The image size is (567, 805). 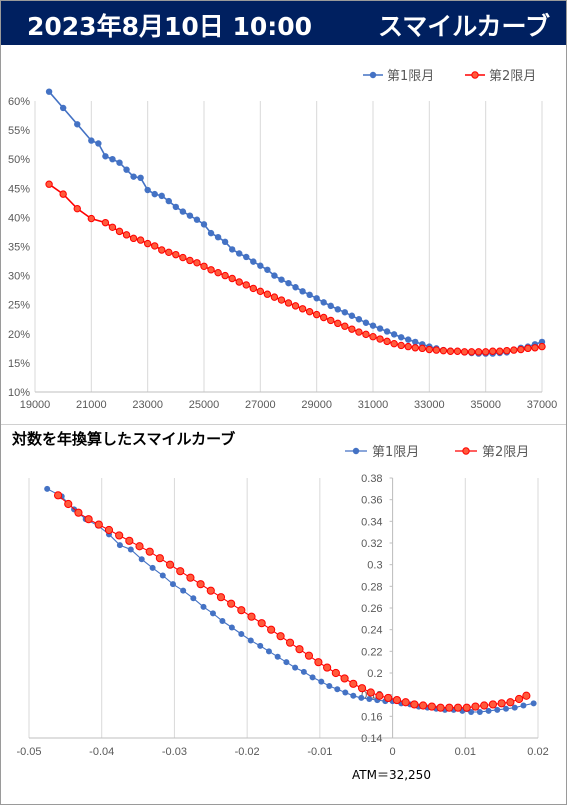 What do you see at coordinates (19, 248) in the screenshot?
I see `y-tick-label: 35%` at bounding box center [19, 248].